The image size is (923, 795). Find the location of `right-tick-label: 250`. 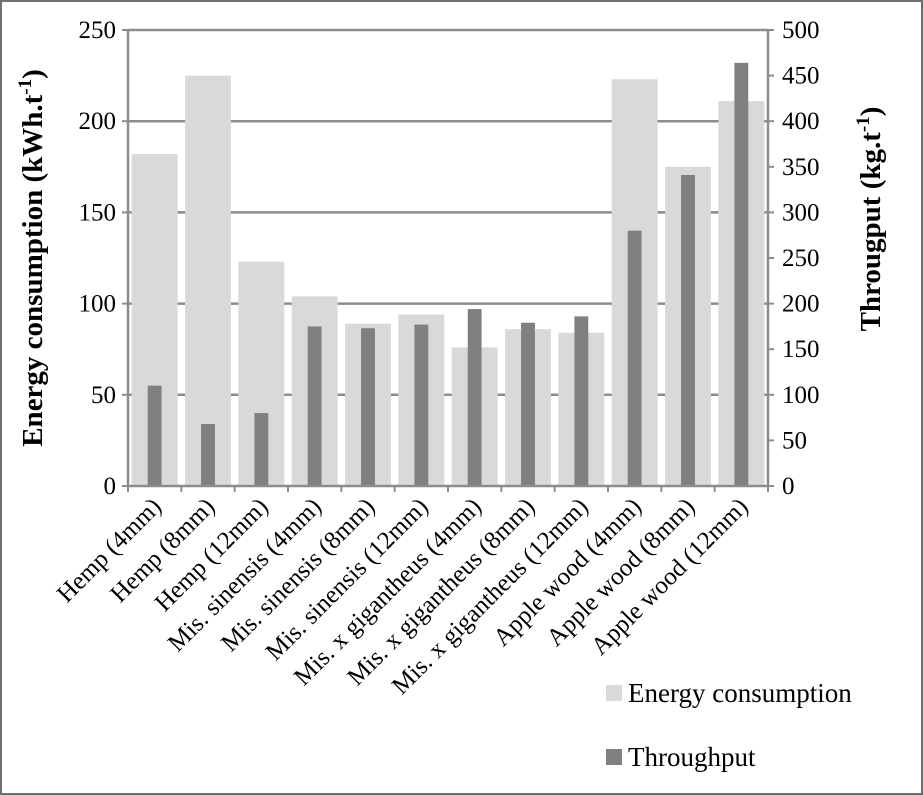

right-tick-label: 250 is located at coordinates (801, 258).